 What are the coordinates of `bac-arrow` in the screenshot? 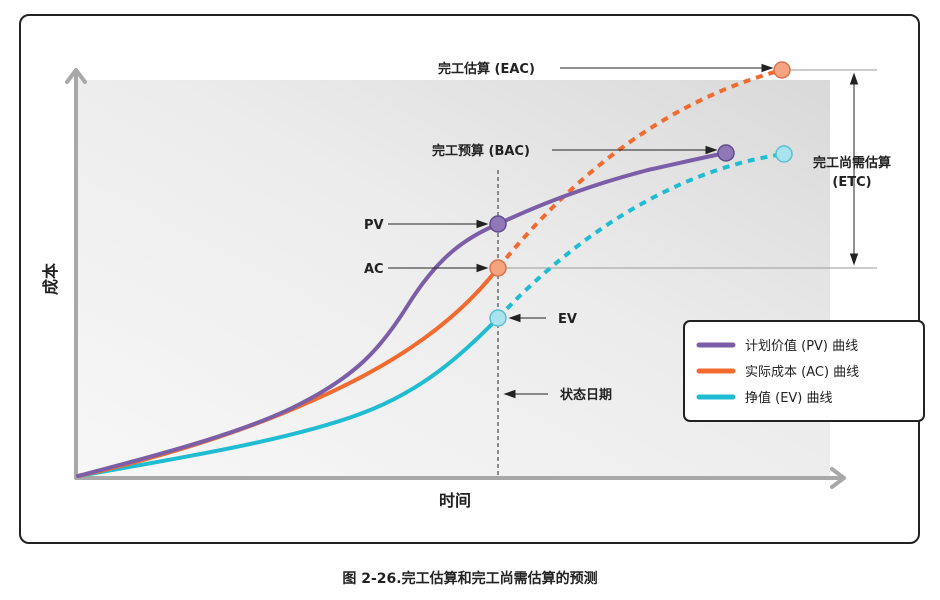 It's located at (635, 150).